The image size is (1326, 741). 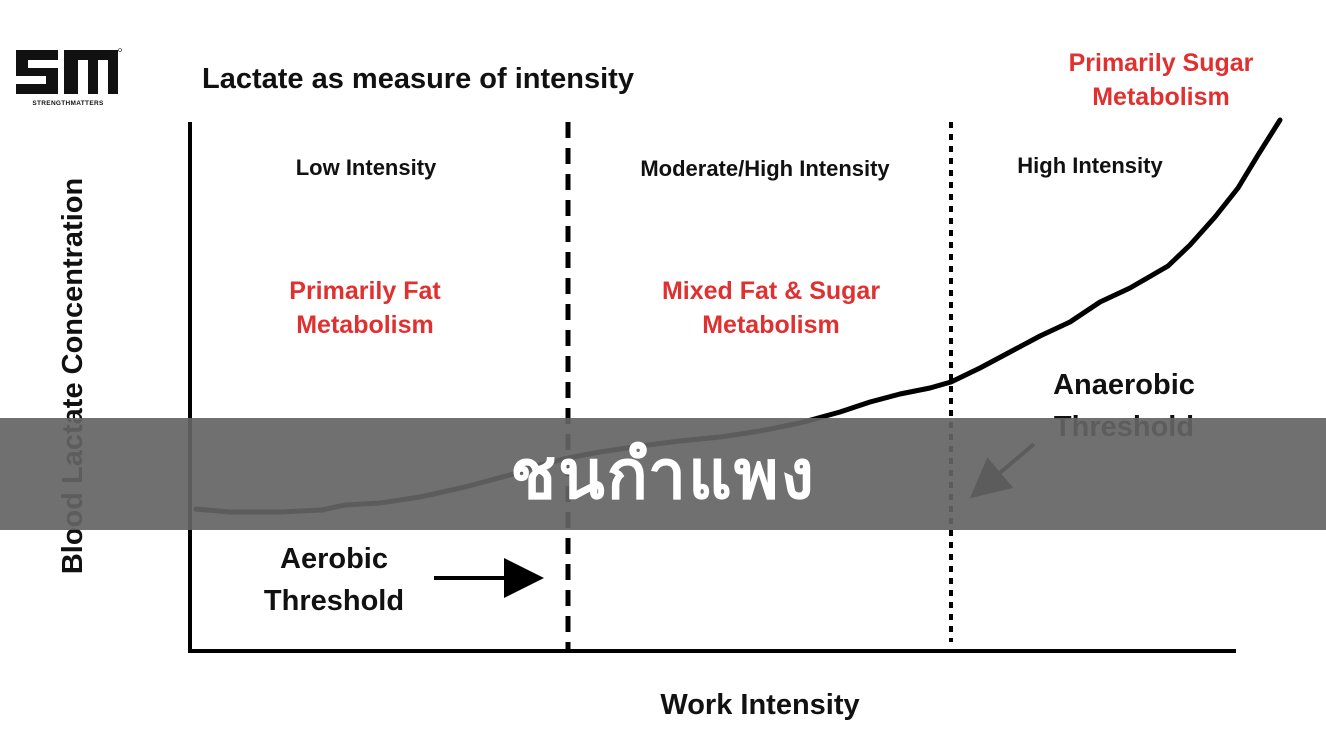 What do you see at coordinates (1161, 63) in the screenshot?
I see `metabolism-label: Primarily Sugar` at bounding box center [1161, 63].